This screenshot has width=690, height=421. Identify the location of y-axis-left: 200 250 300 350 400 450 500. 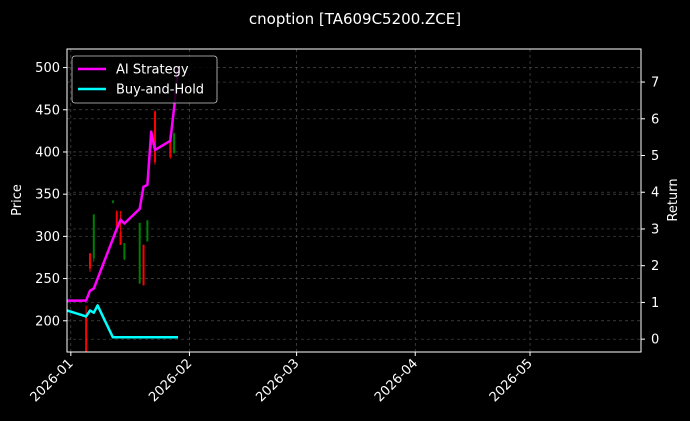
(51, 195).